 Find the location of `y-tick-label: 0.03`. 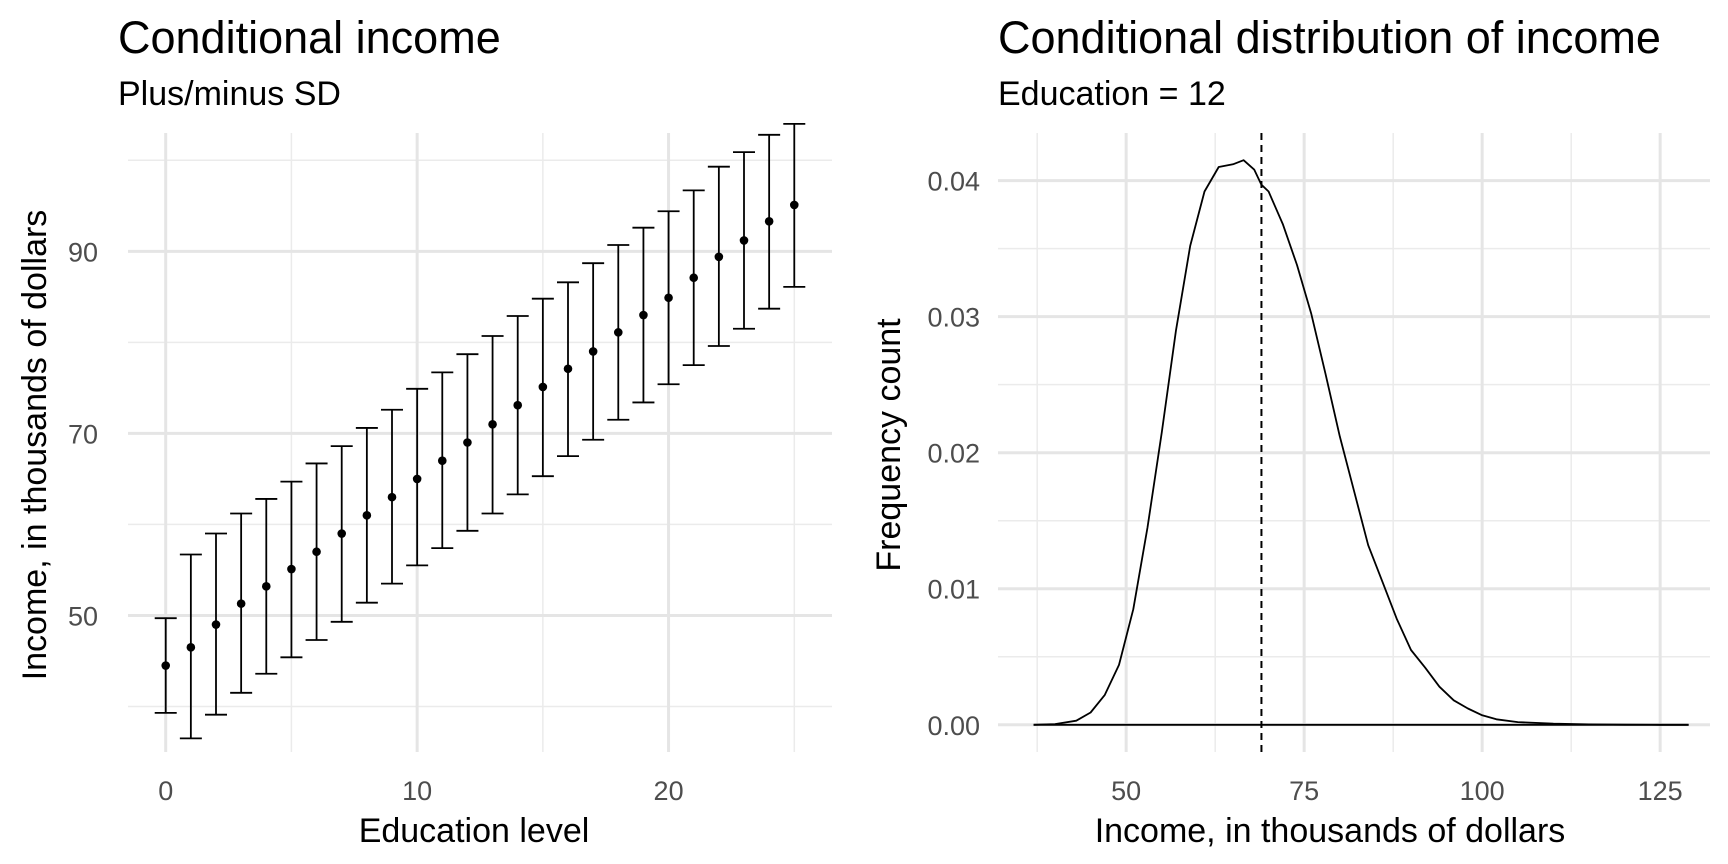

y-tick-label: 0.03 is located at coordinates (953, 318).